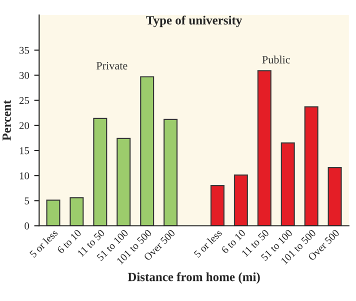 This screenshot has height=301, width=356. Describe the element at coordinates (276, 60) in the screenshot. I see `series-label: Public` at that location.